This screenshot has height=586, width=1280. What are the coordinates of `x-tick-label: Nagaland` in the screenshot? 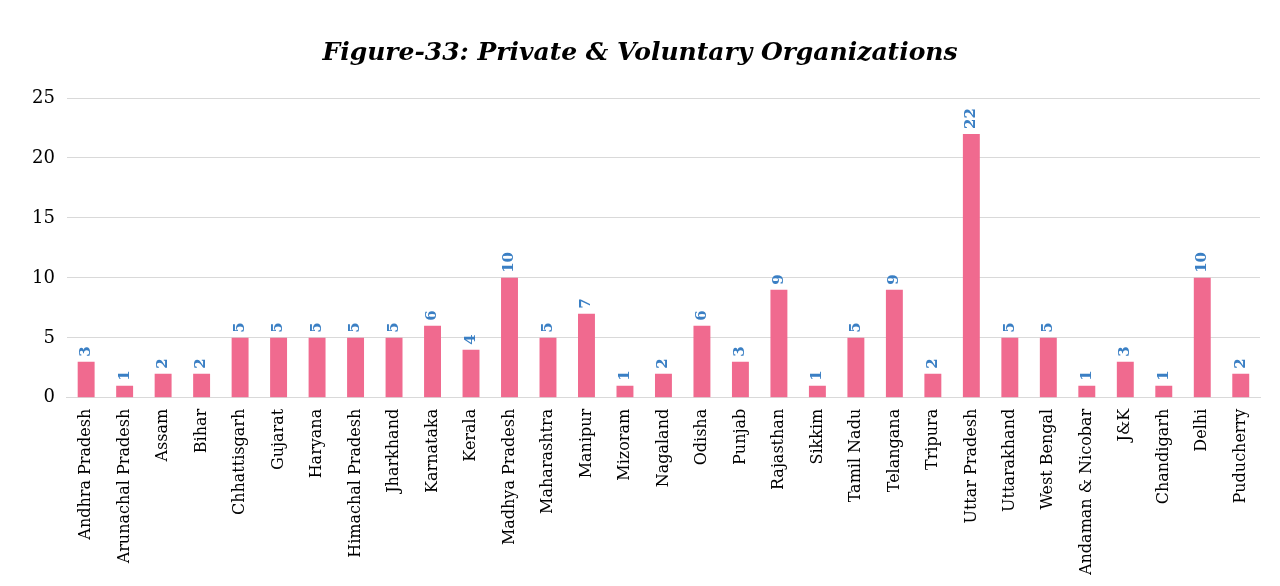 It's located at (662, 448).